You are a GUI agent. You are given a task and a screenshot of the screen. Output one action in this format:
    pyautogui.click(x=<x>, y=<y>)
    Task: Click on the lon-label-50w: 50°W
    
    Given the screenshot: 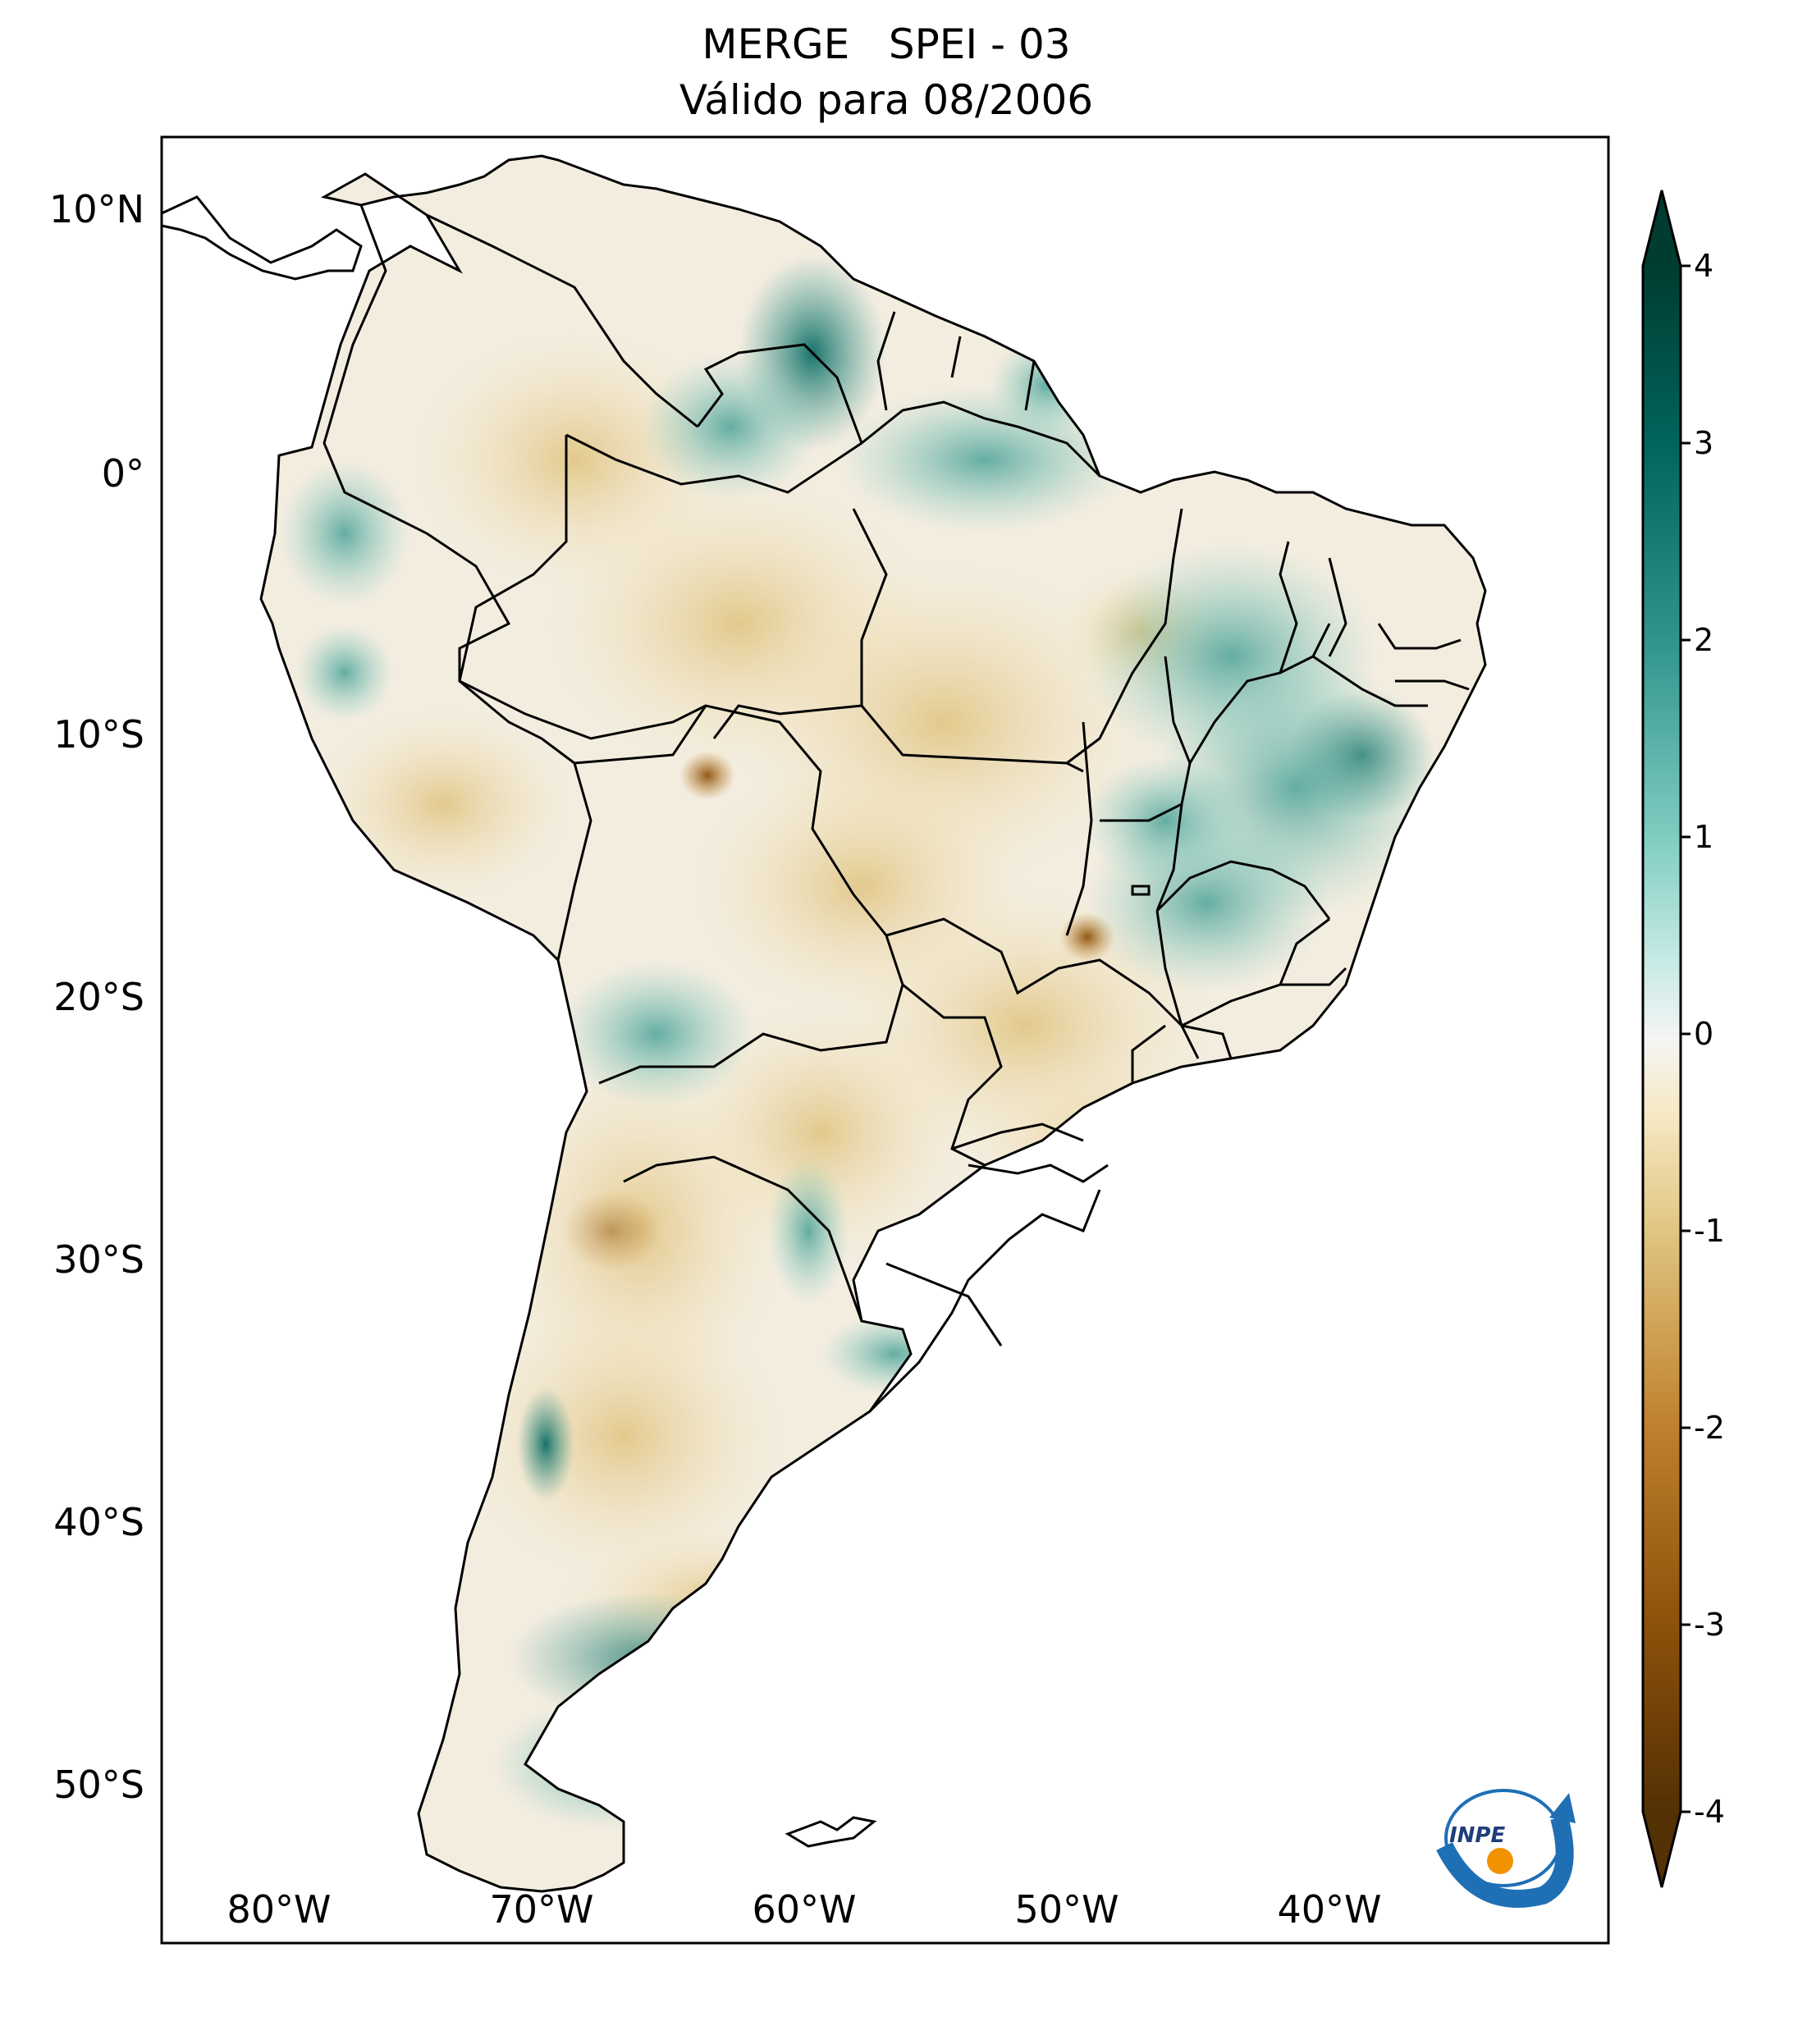 What is the action you would take?
    pyautogui.click(x=1066, y=1909)
    